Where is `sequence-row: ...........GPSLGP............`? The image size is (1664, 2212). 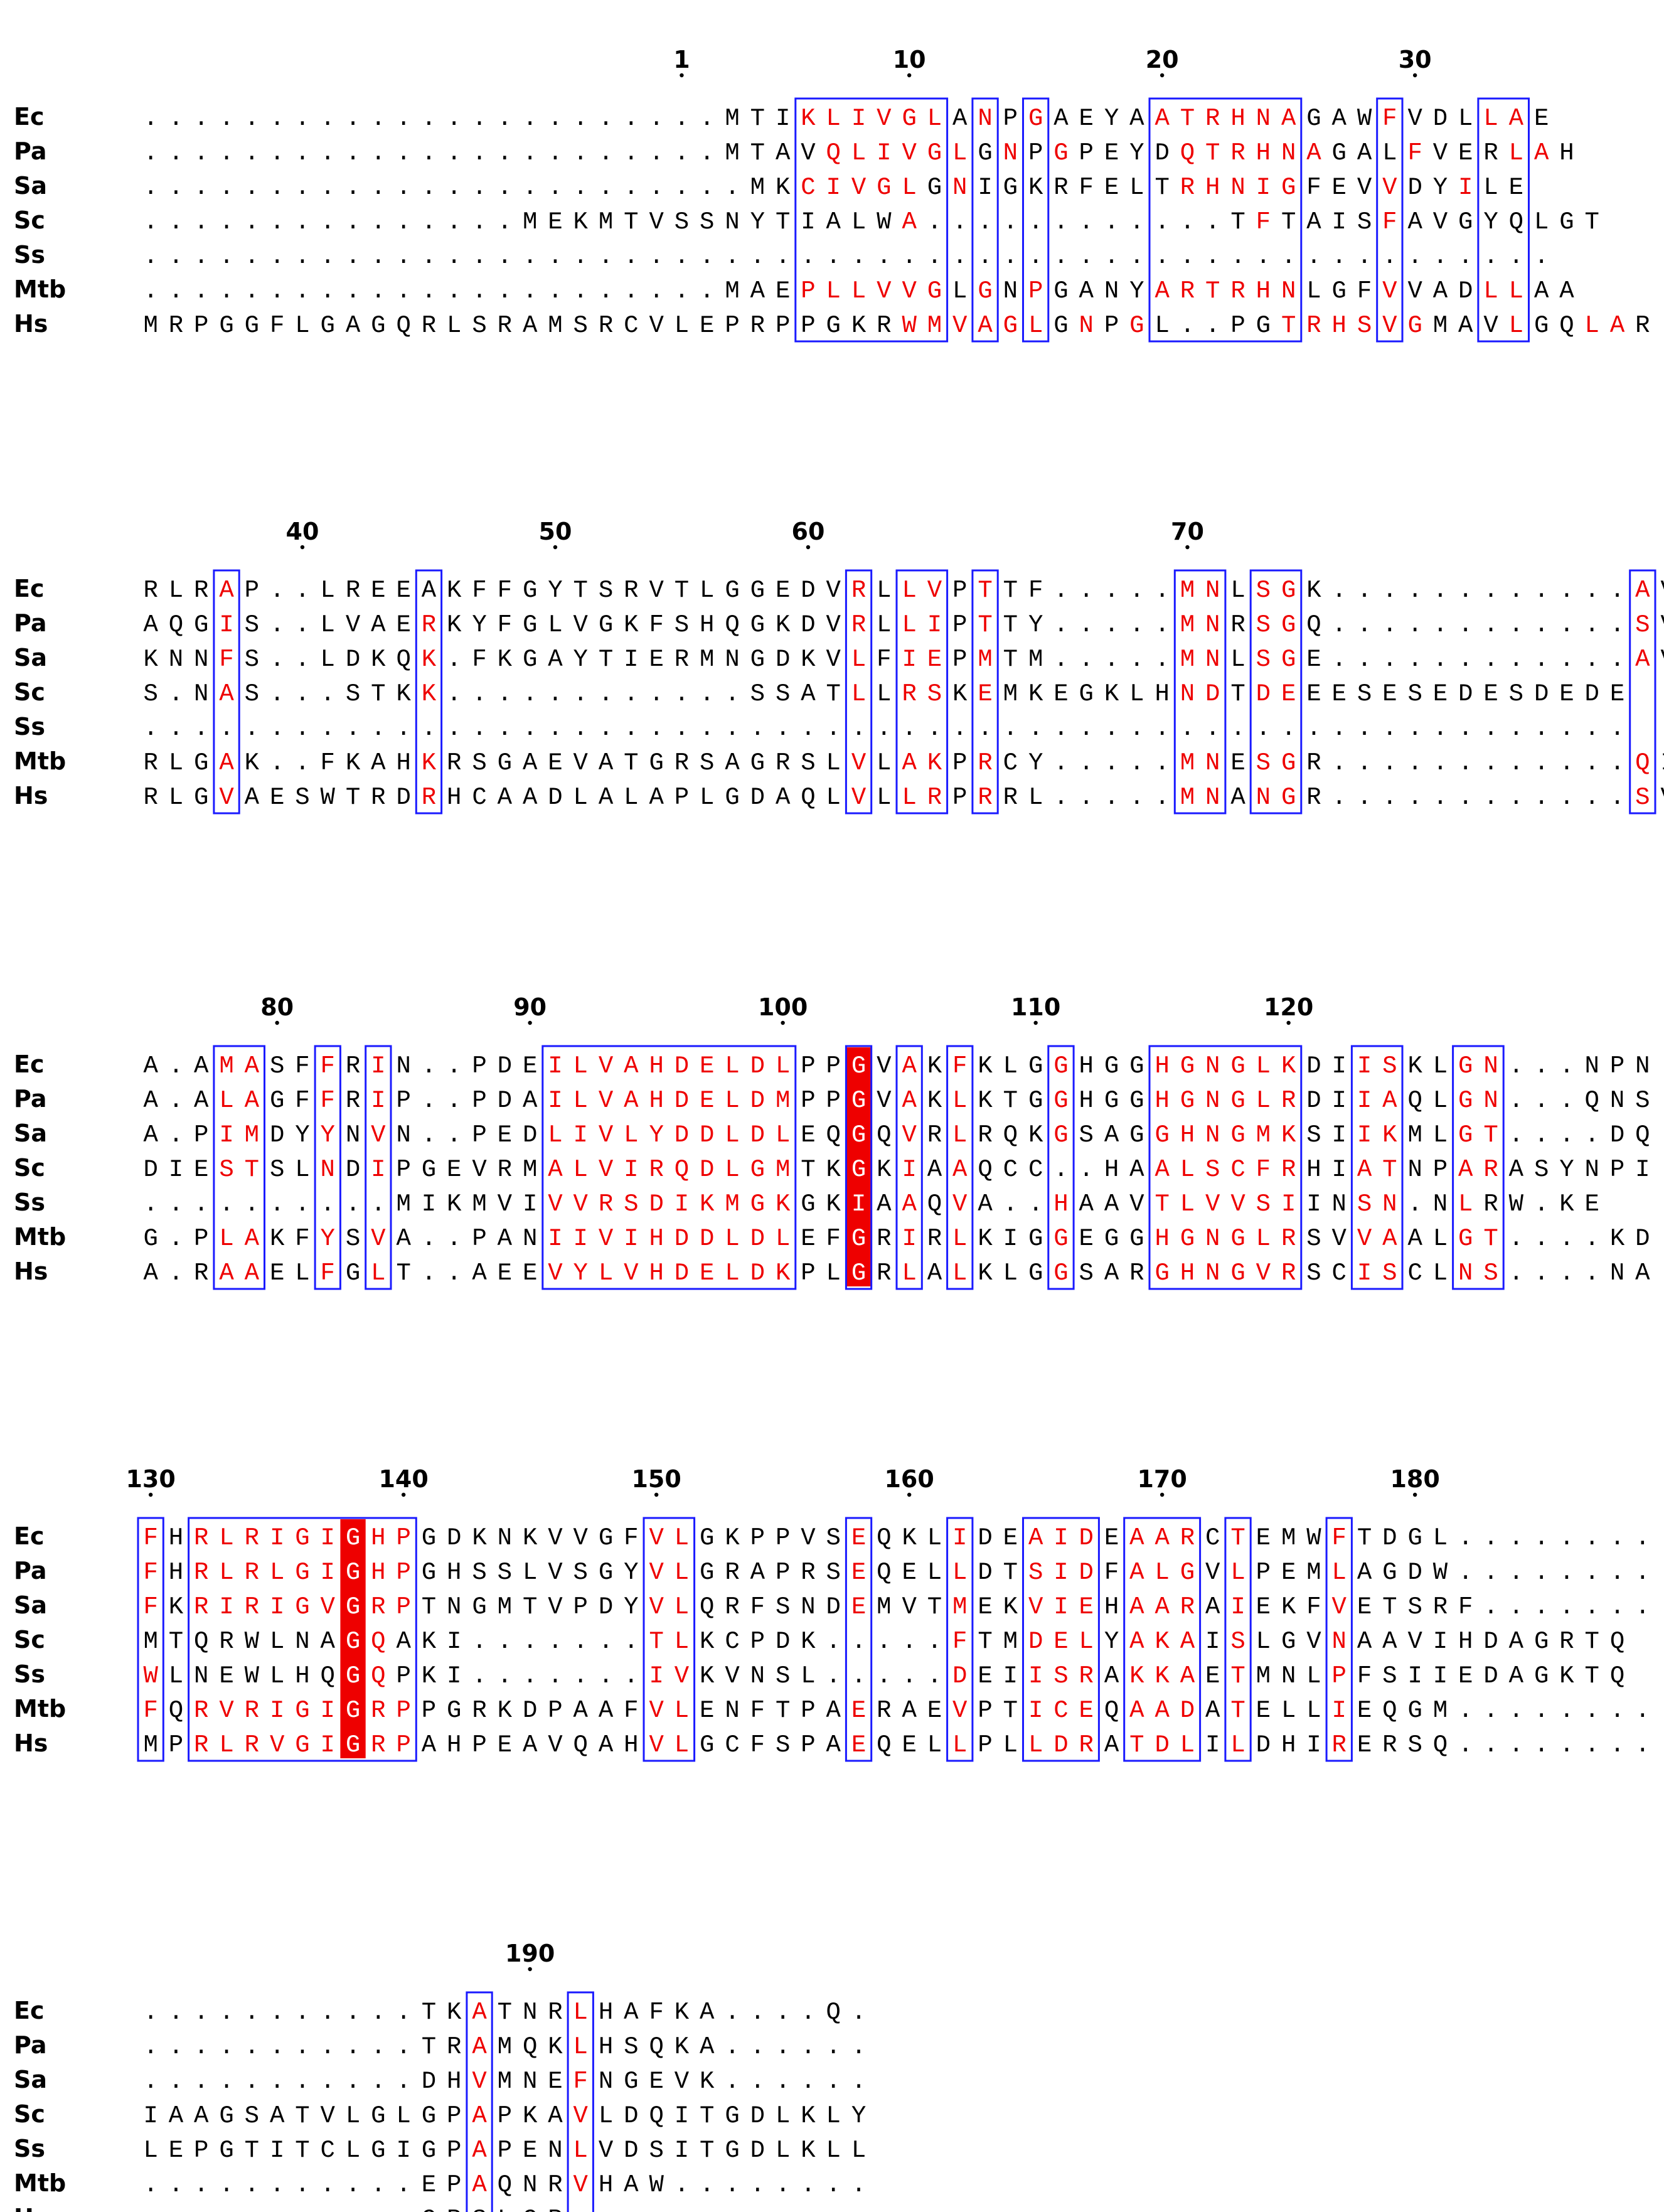 sequence-row: ...........GPSLGP............ is located at coordinates (504, 2209).